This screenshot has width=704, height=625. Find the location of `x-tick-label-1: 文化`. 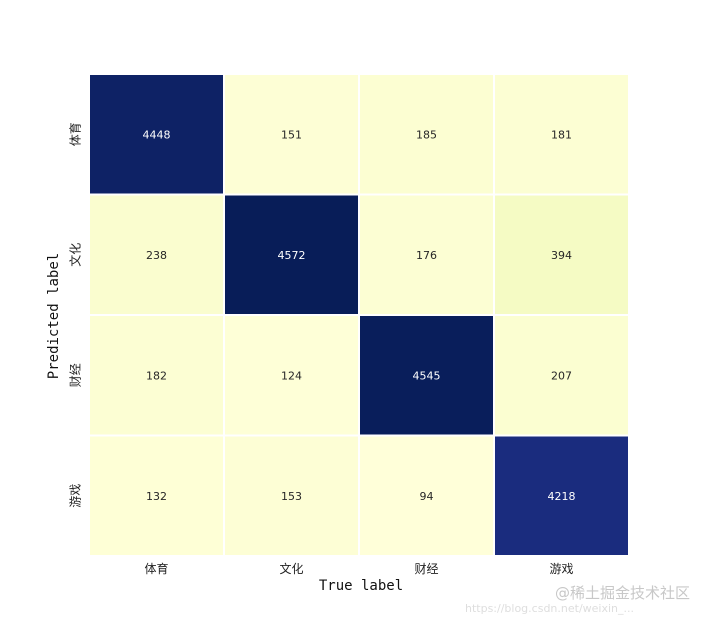

x-tick-label-1: 文化 is located at coordinates (291, 568).